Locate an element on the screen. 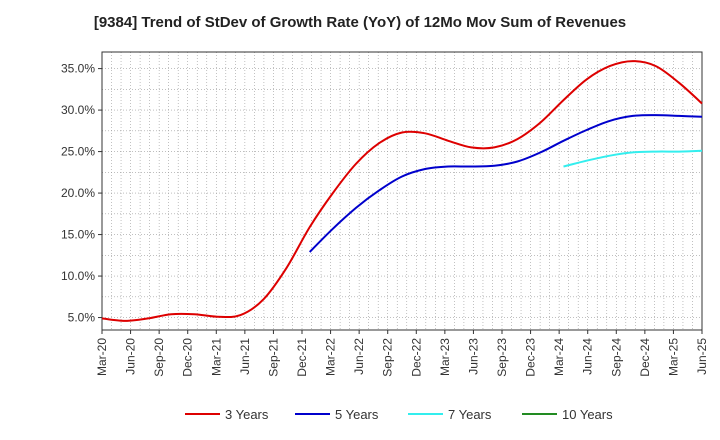 This screenshot has height=440, width=720. x-tick-label: Jun-23 is located at coordinates (473, 356).